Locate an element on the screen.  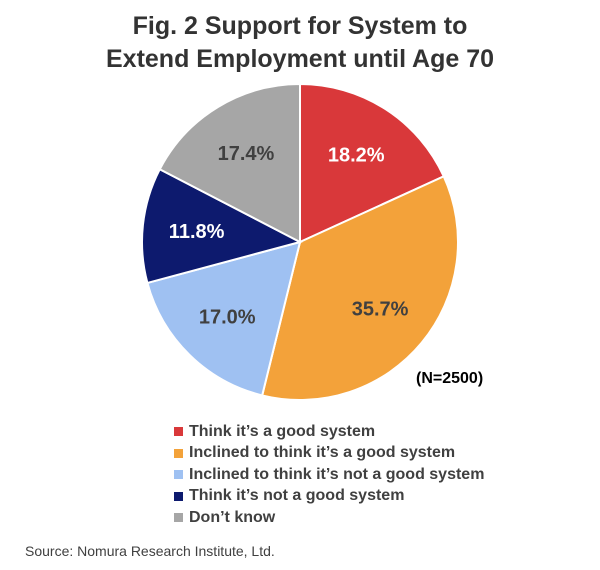
source-note: Source: Nomura Research Institute, Ltd. is located at coordinates (150, 551).